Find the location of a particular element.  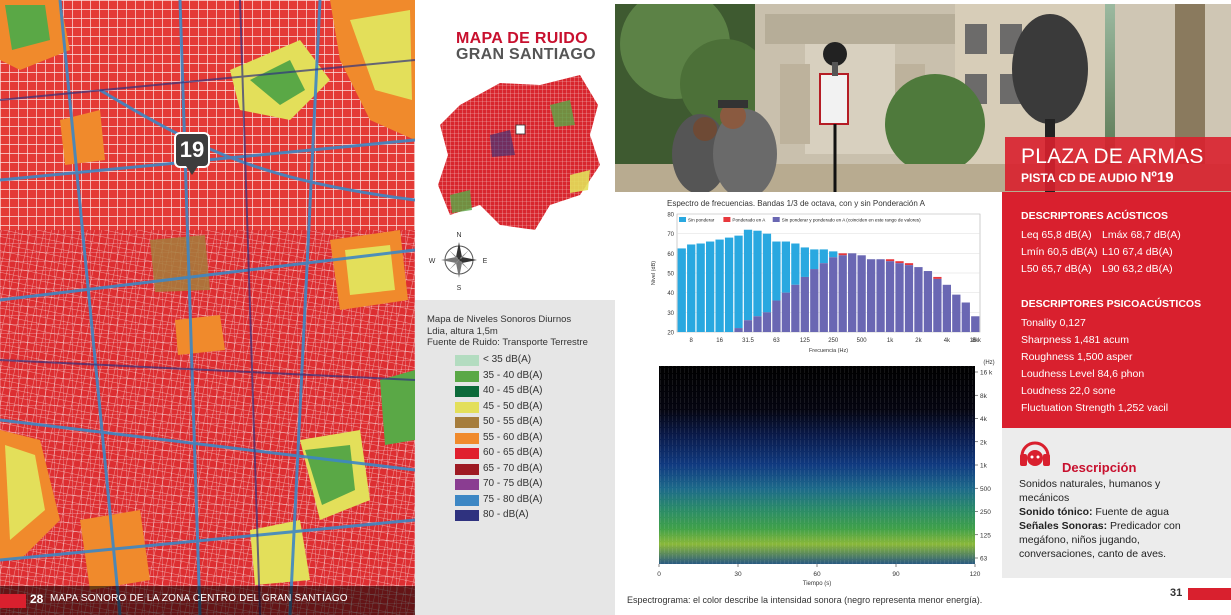

legend-item: 65 - 70 dB(A) is located at coordinates (530, 469).